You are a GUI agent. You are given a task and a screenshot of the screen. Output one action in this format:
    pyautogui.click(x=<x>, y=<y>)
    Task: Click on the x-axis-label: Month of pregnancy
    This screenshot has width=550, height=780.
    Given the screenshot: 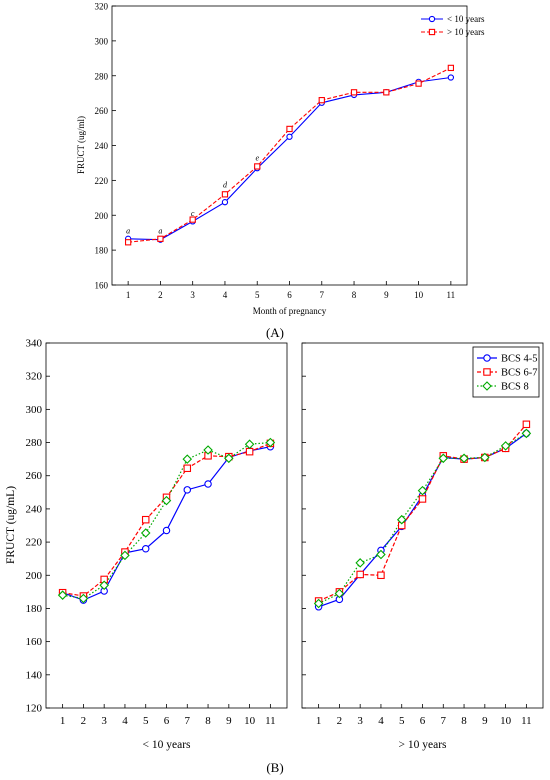 What is the action you would take?
    pyautogui.click(x=290, y=311)
    